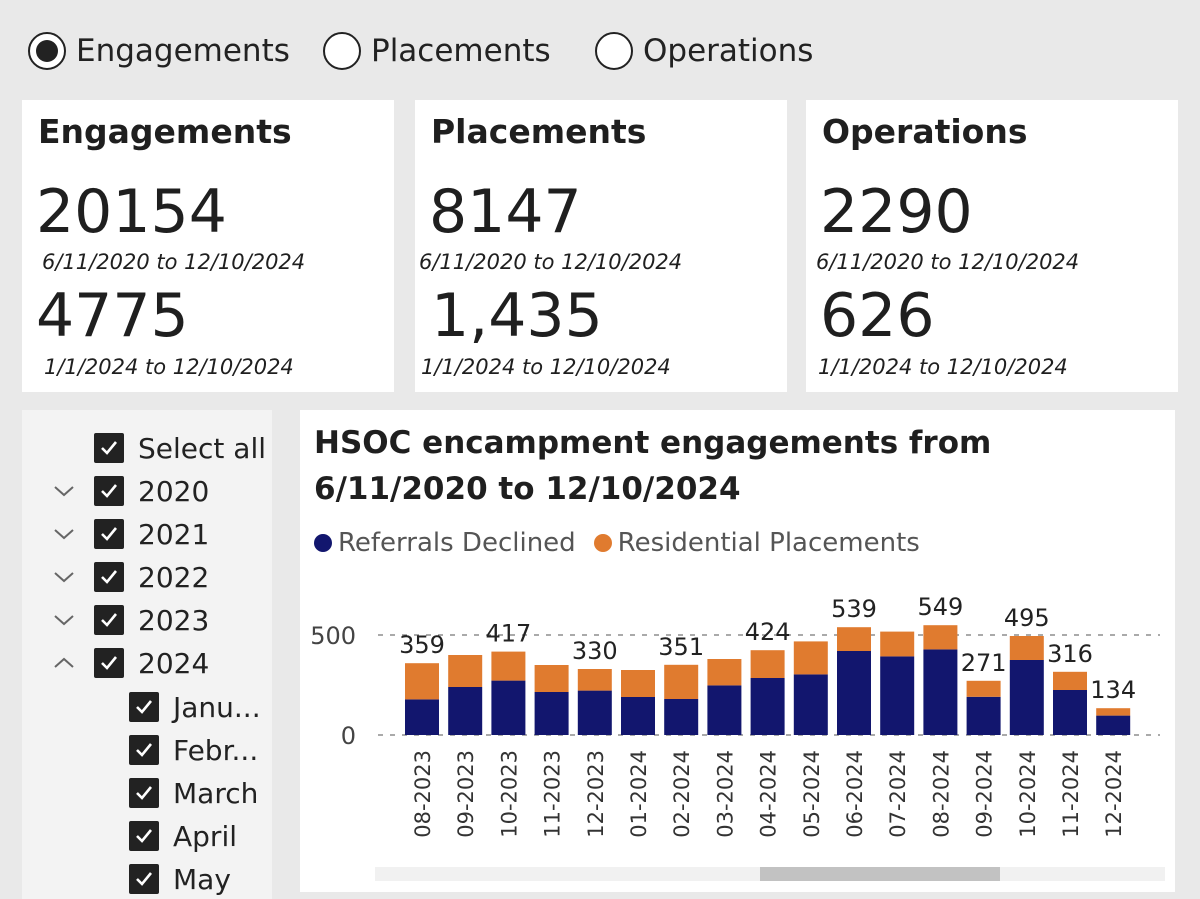 The image size is (1200, 899). What do you see at coordinates (174, 663) in the screenshot?
I see `slicer-label: 2024` at bounding box center [174, 663].